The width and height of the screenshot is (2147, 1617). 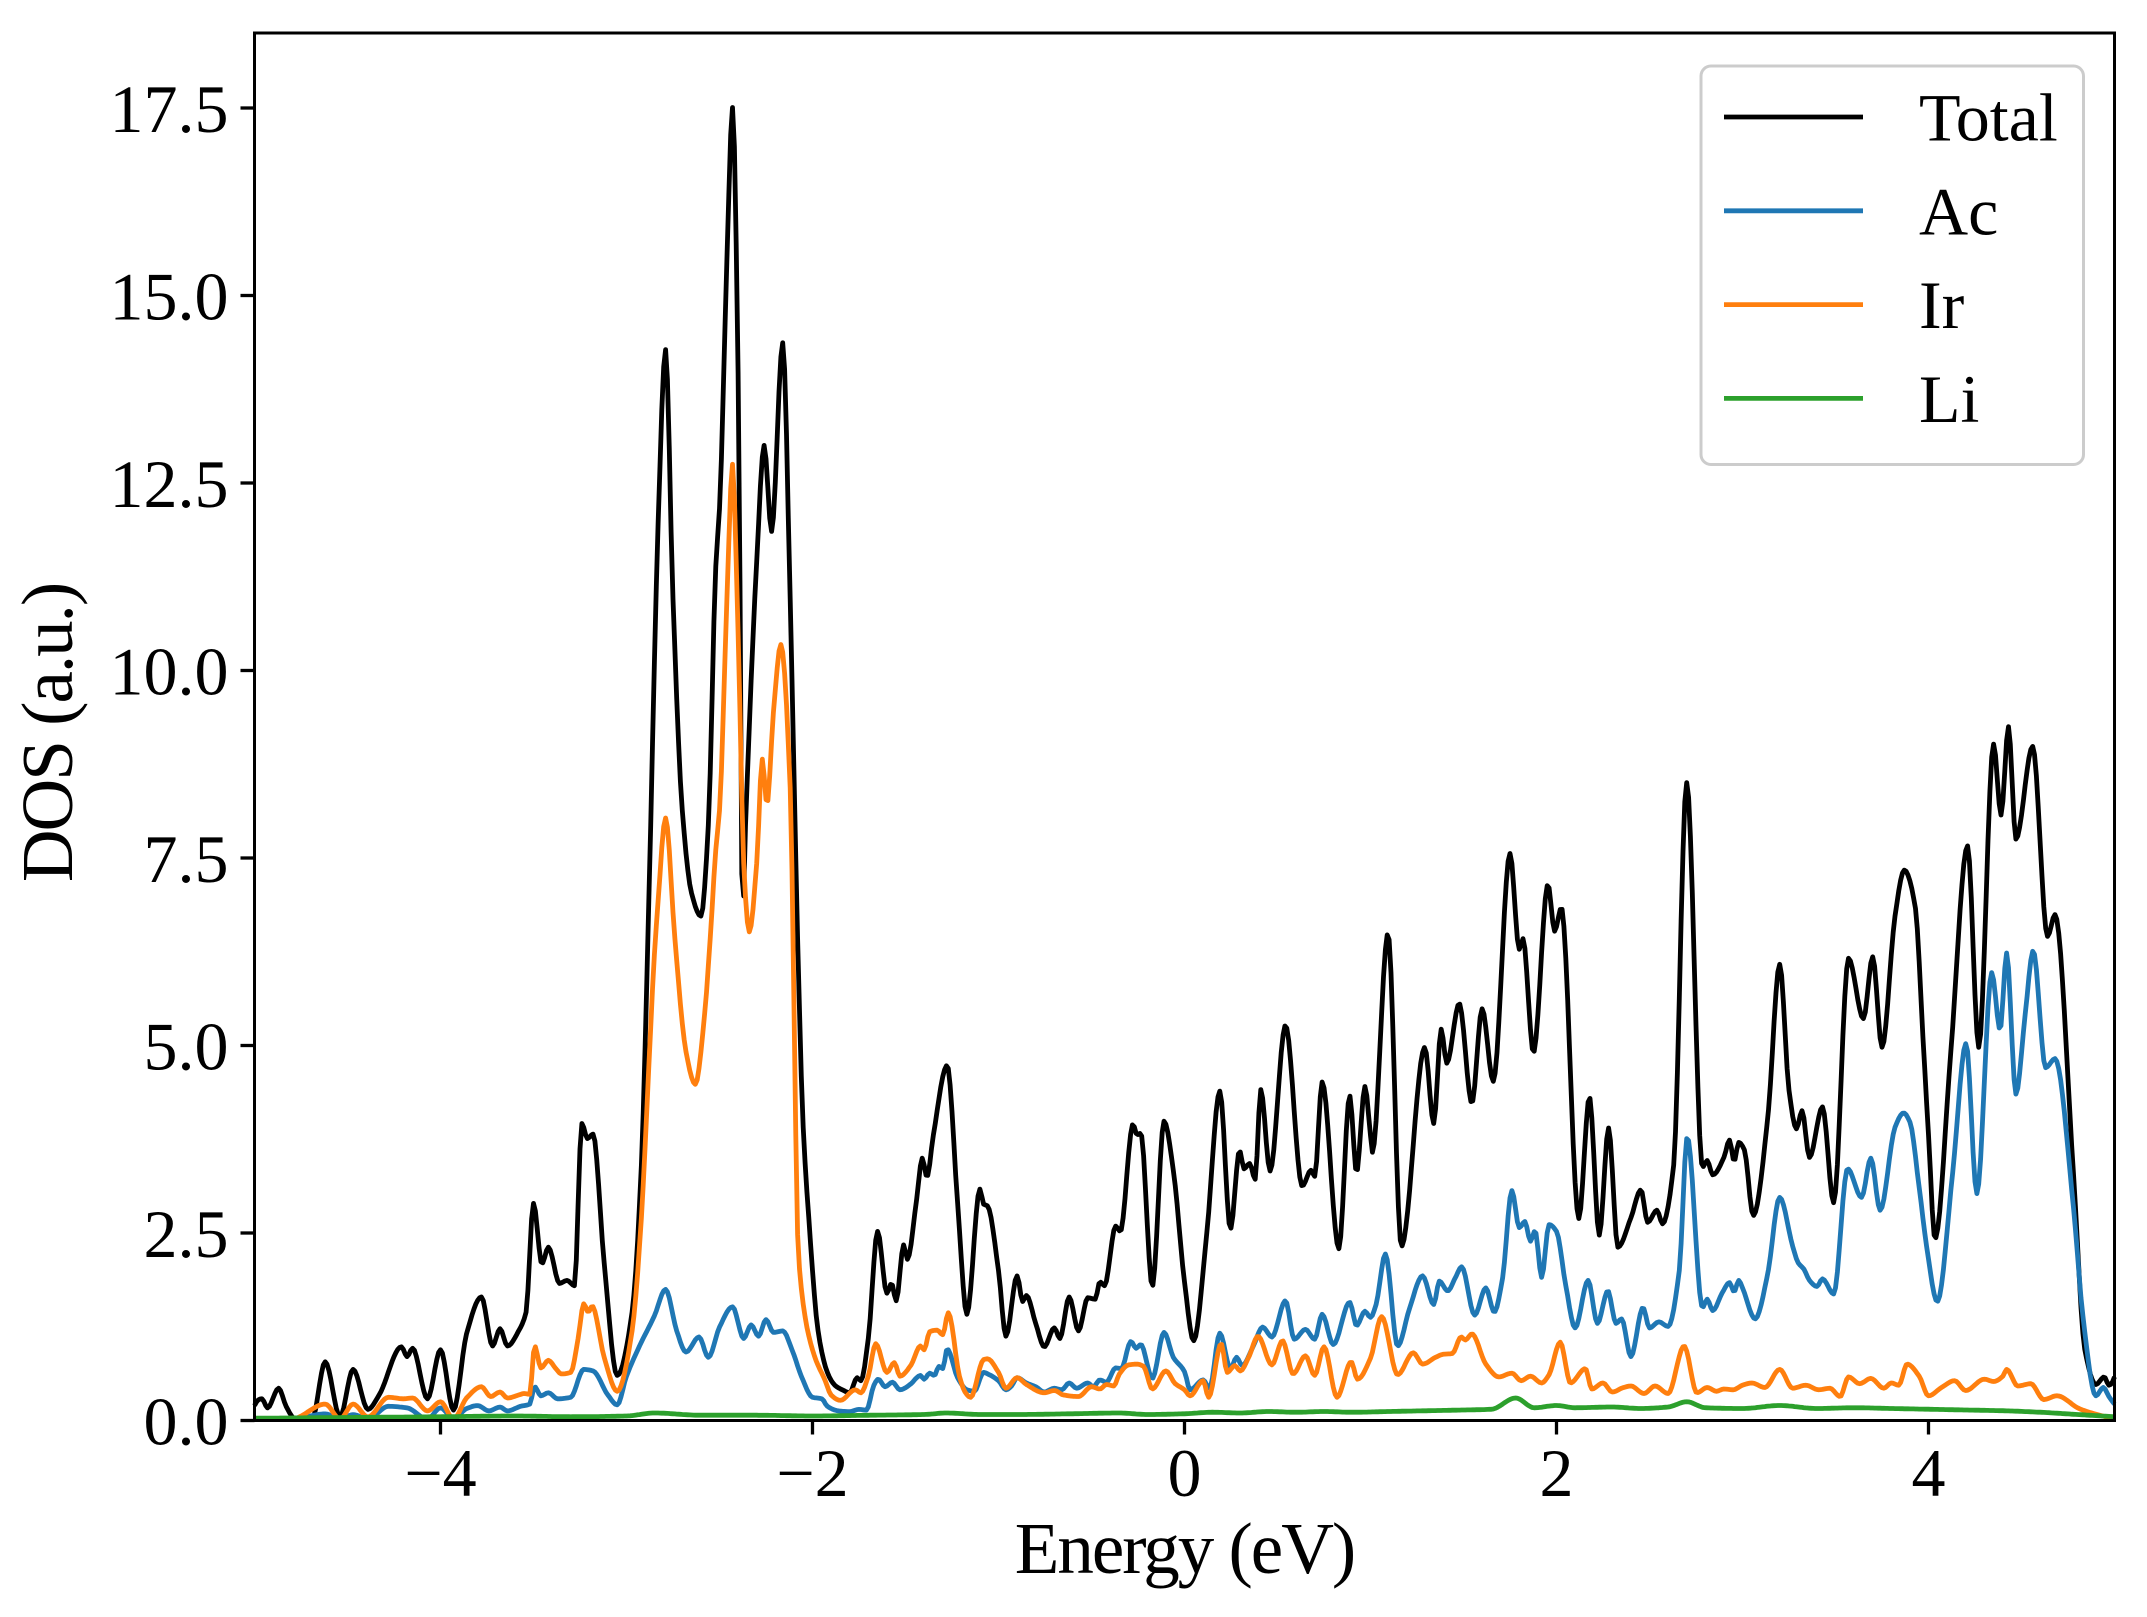 What do you see at coordinates (186, 859) in the screenshot?
I see `svg-text: 7.5` at bounding box center [186, 859].